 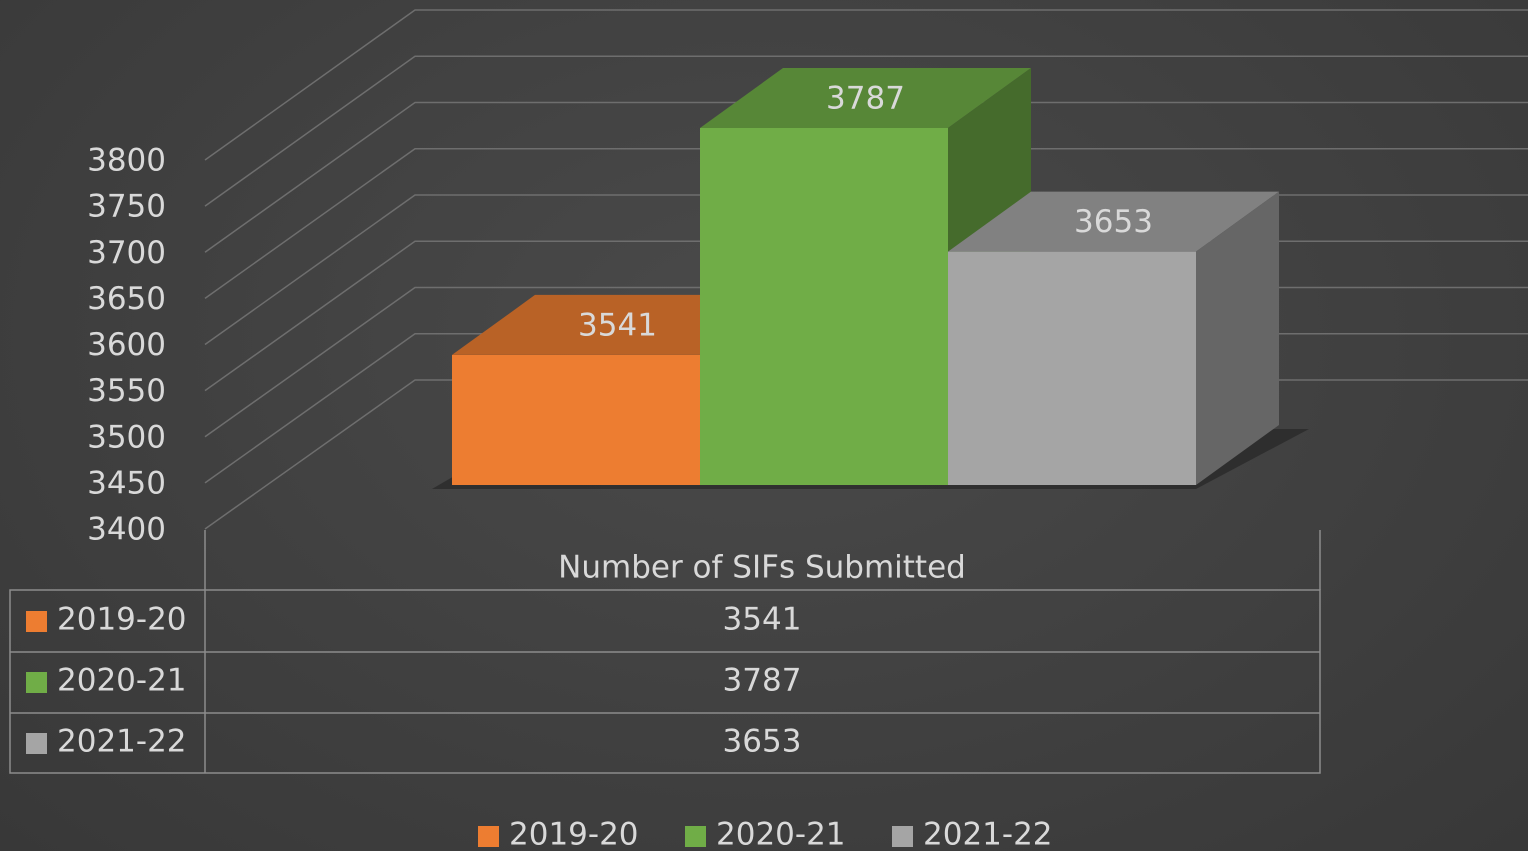 I want to click on legend-label: 2020-21, so click(x=781, y=834).